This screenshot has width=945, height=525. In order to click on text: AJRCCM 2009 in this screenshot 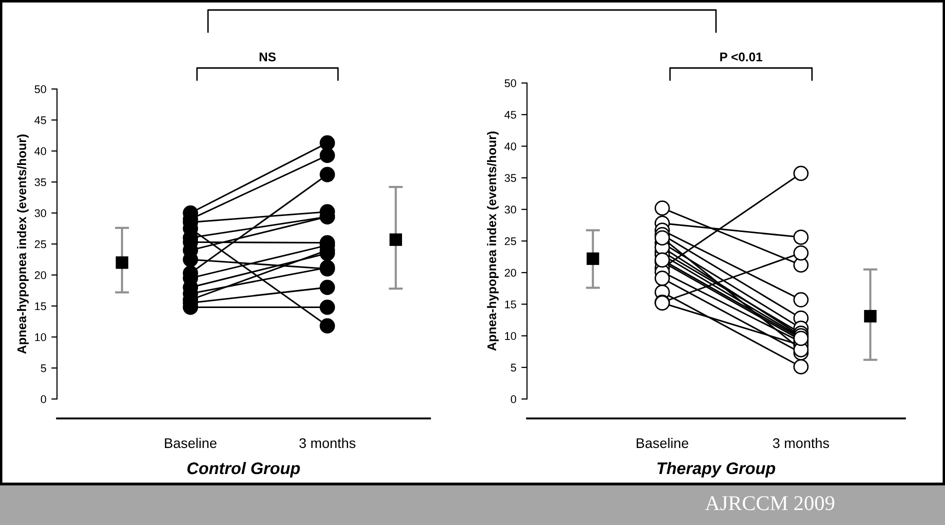, I will do `click(769, 503)`.